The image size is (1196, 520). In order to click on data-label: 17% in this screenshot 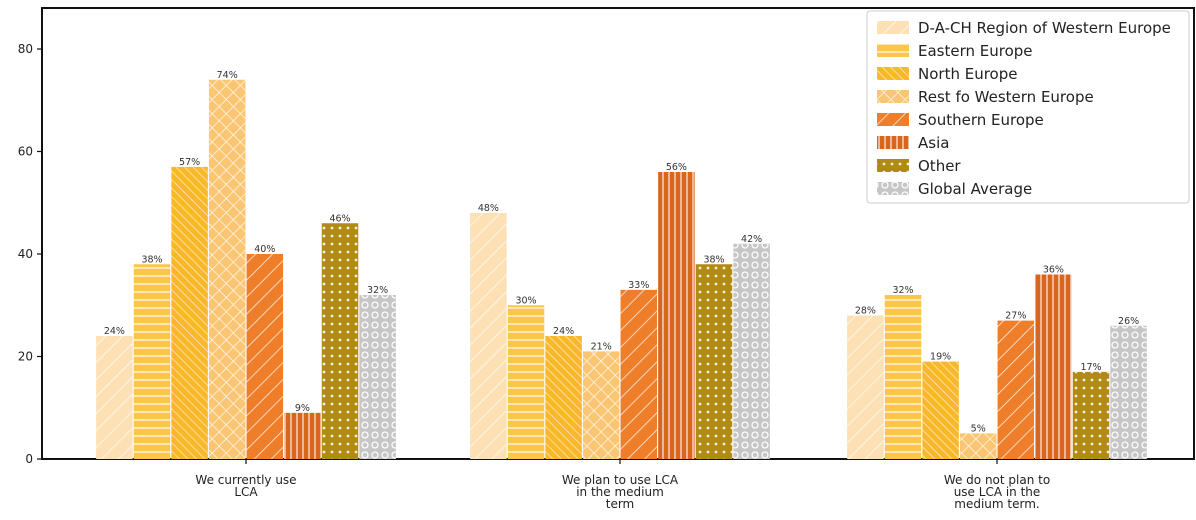, I will do `click(1090, 367)`.